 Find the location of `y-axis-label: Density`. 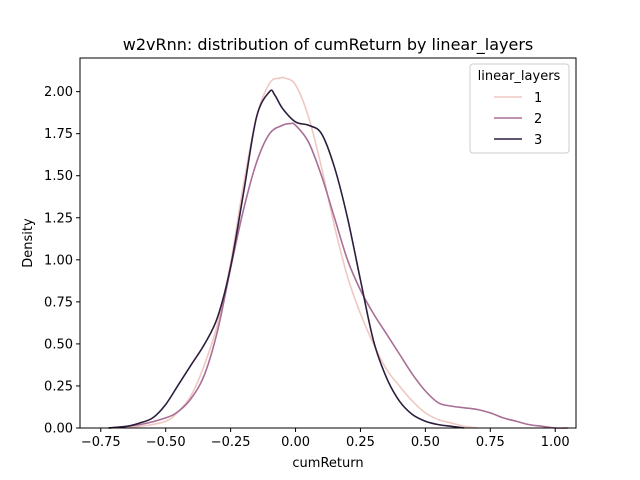

y-axis-label: Density is located at coordinates (28, 243).